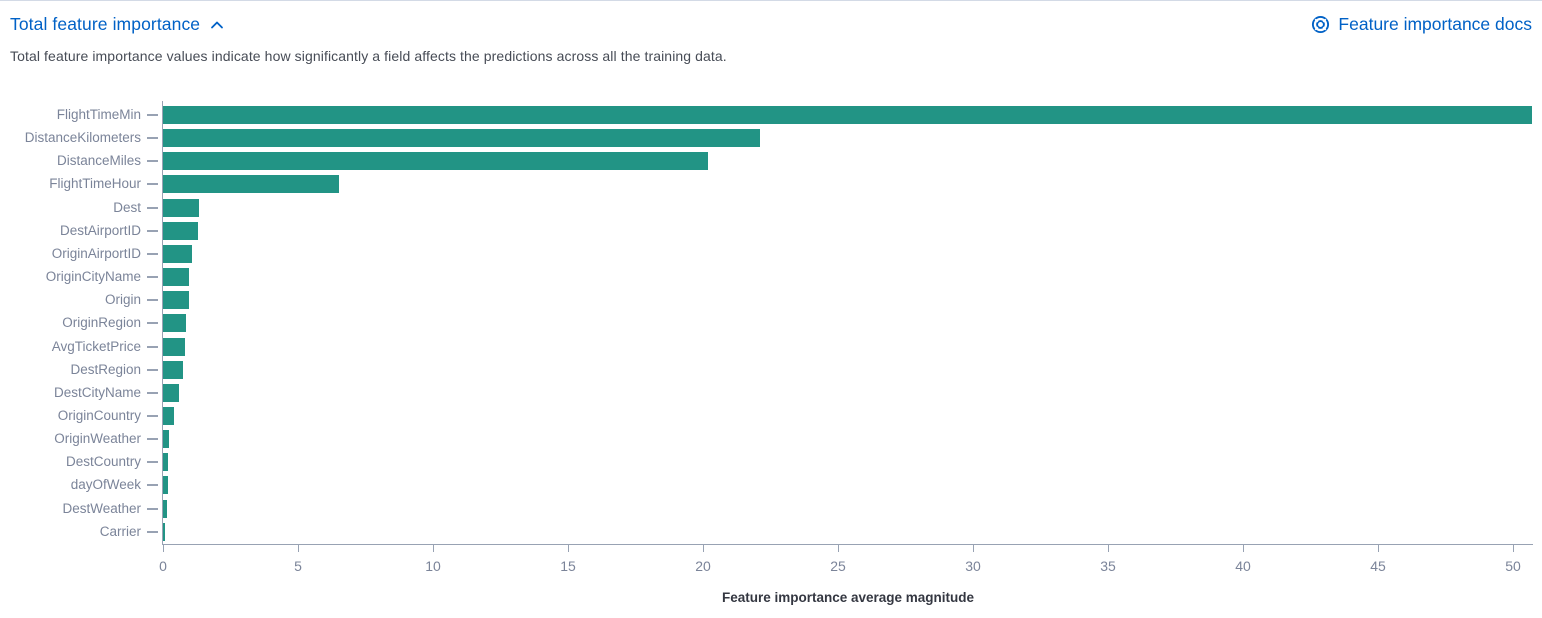 Image resolution: width=1542 pixels, height=618 pixels. Describe the element at coordinates (82, 138) in the screenshot. I see `y-axis-label: DistanceKilometers` at that location.